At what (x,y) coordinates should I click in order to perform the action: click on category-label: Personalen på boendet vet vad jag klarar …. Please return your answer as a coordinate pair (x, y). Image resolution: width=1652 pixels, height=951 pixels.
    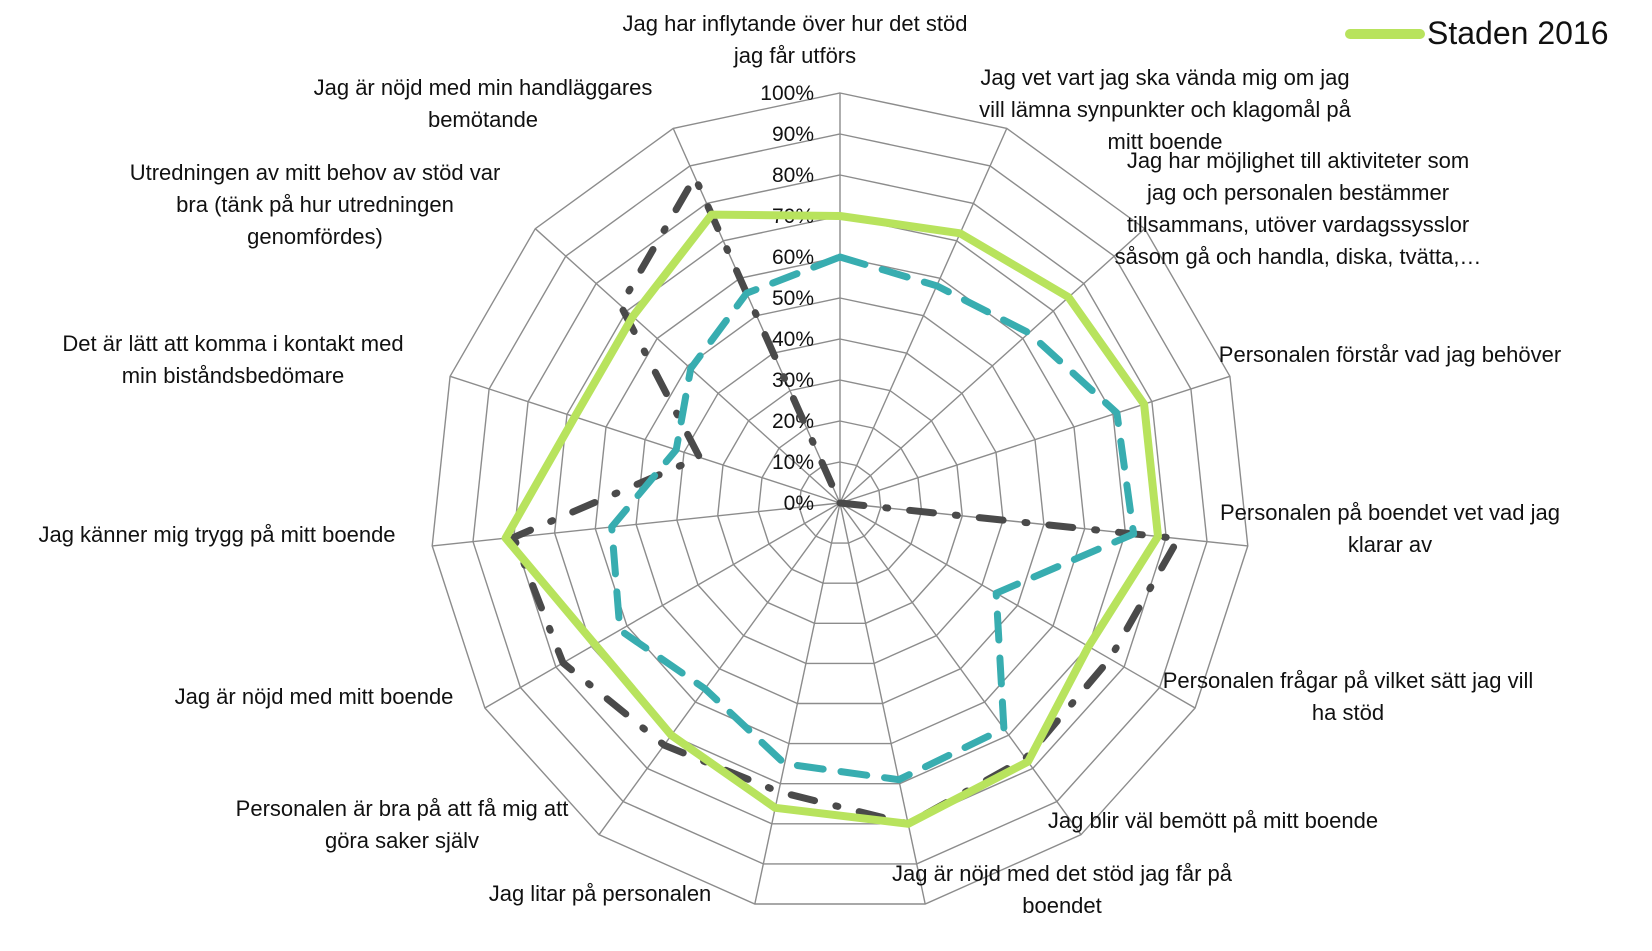
    Looking at the image, I should click on (1390, 528).